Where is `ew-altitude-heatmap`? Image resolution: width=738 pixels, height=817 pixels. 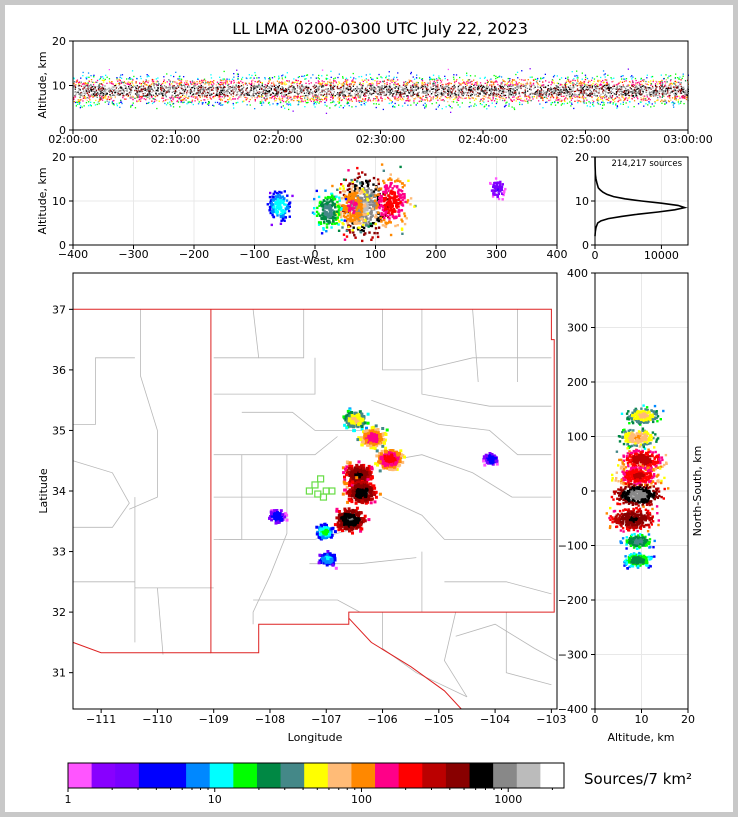 ew-altitude-heatmap is located at coordinates (386, 203).